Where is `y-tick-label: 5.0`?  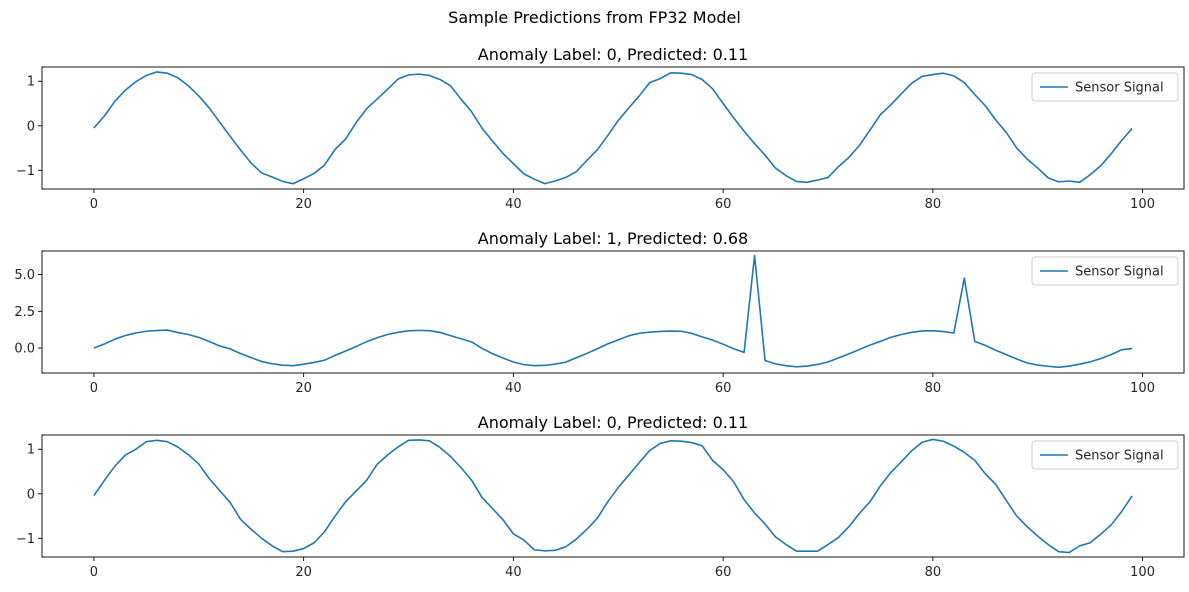 y-tick-label: 5.0 is located at coordinates (24, 275).